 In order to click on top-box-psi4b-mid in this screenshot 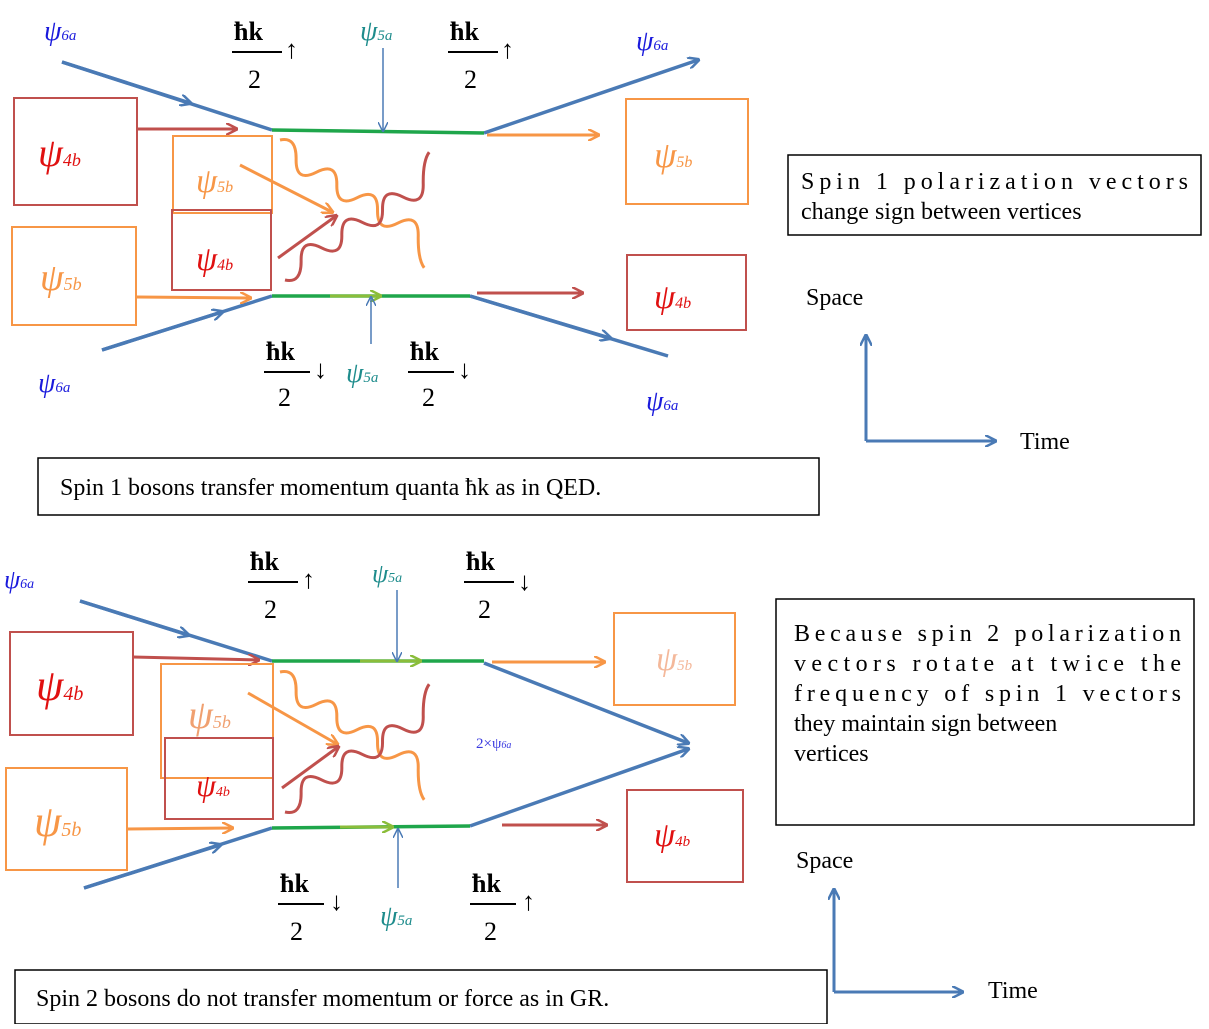, I will do `click(221, 250)`.